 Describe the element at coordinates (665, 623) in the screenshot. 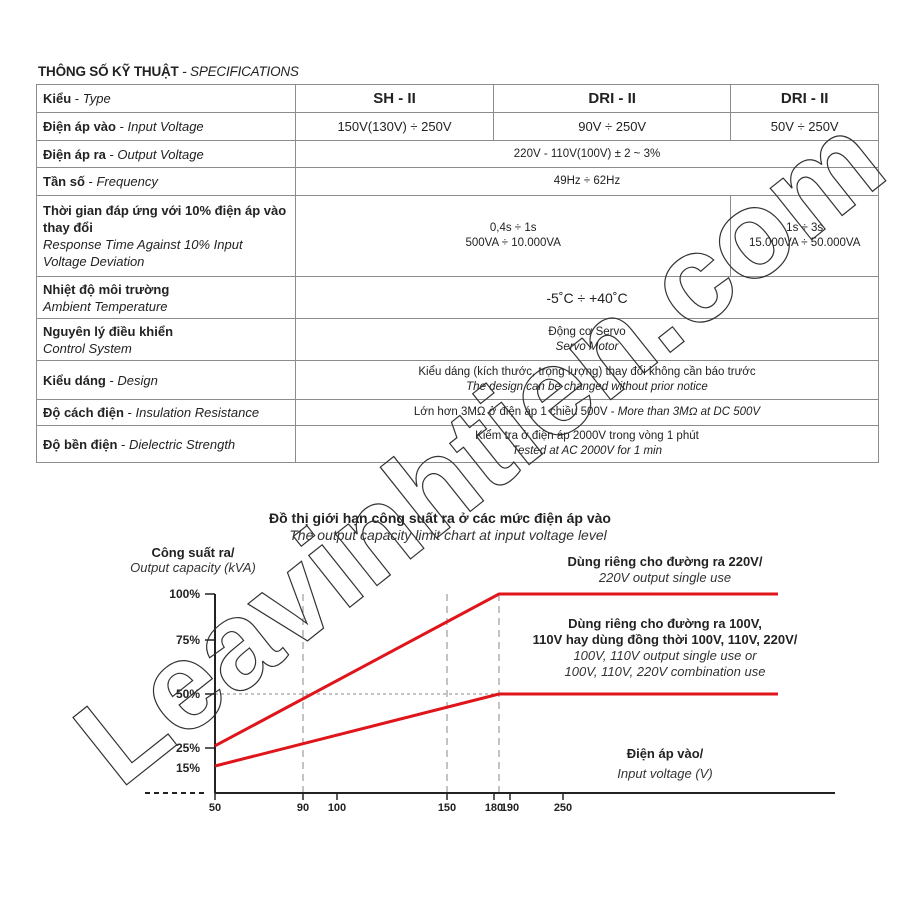

I see `annotation-100v-vi-1: Dùng riêng cho đường ra 100V,` at that location.